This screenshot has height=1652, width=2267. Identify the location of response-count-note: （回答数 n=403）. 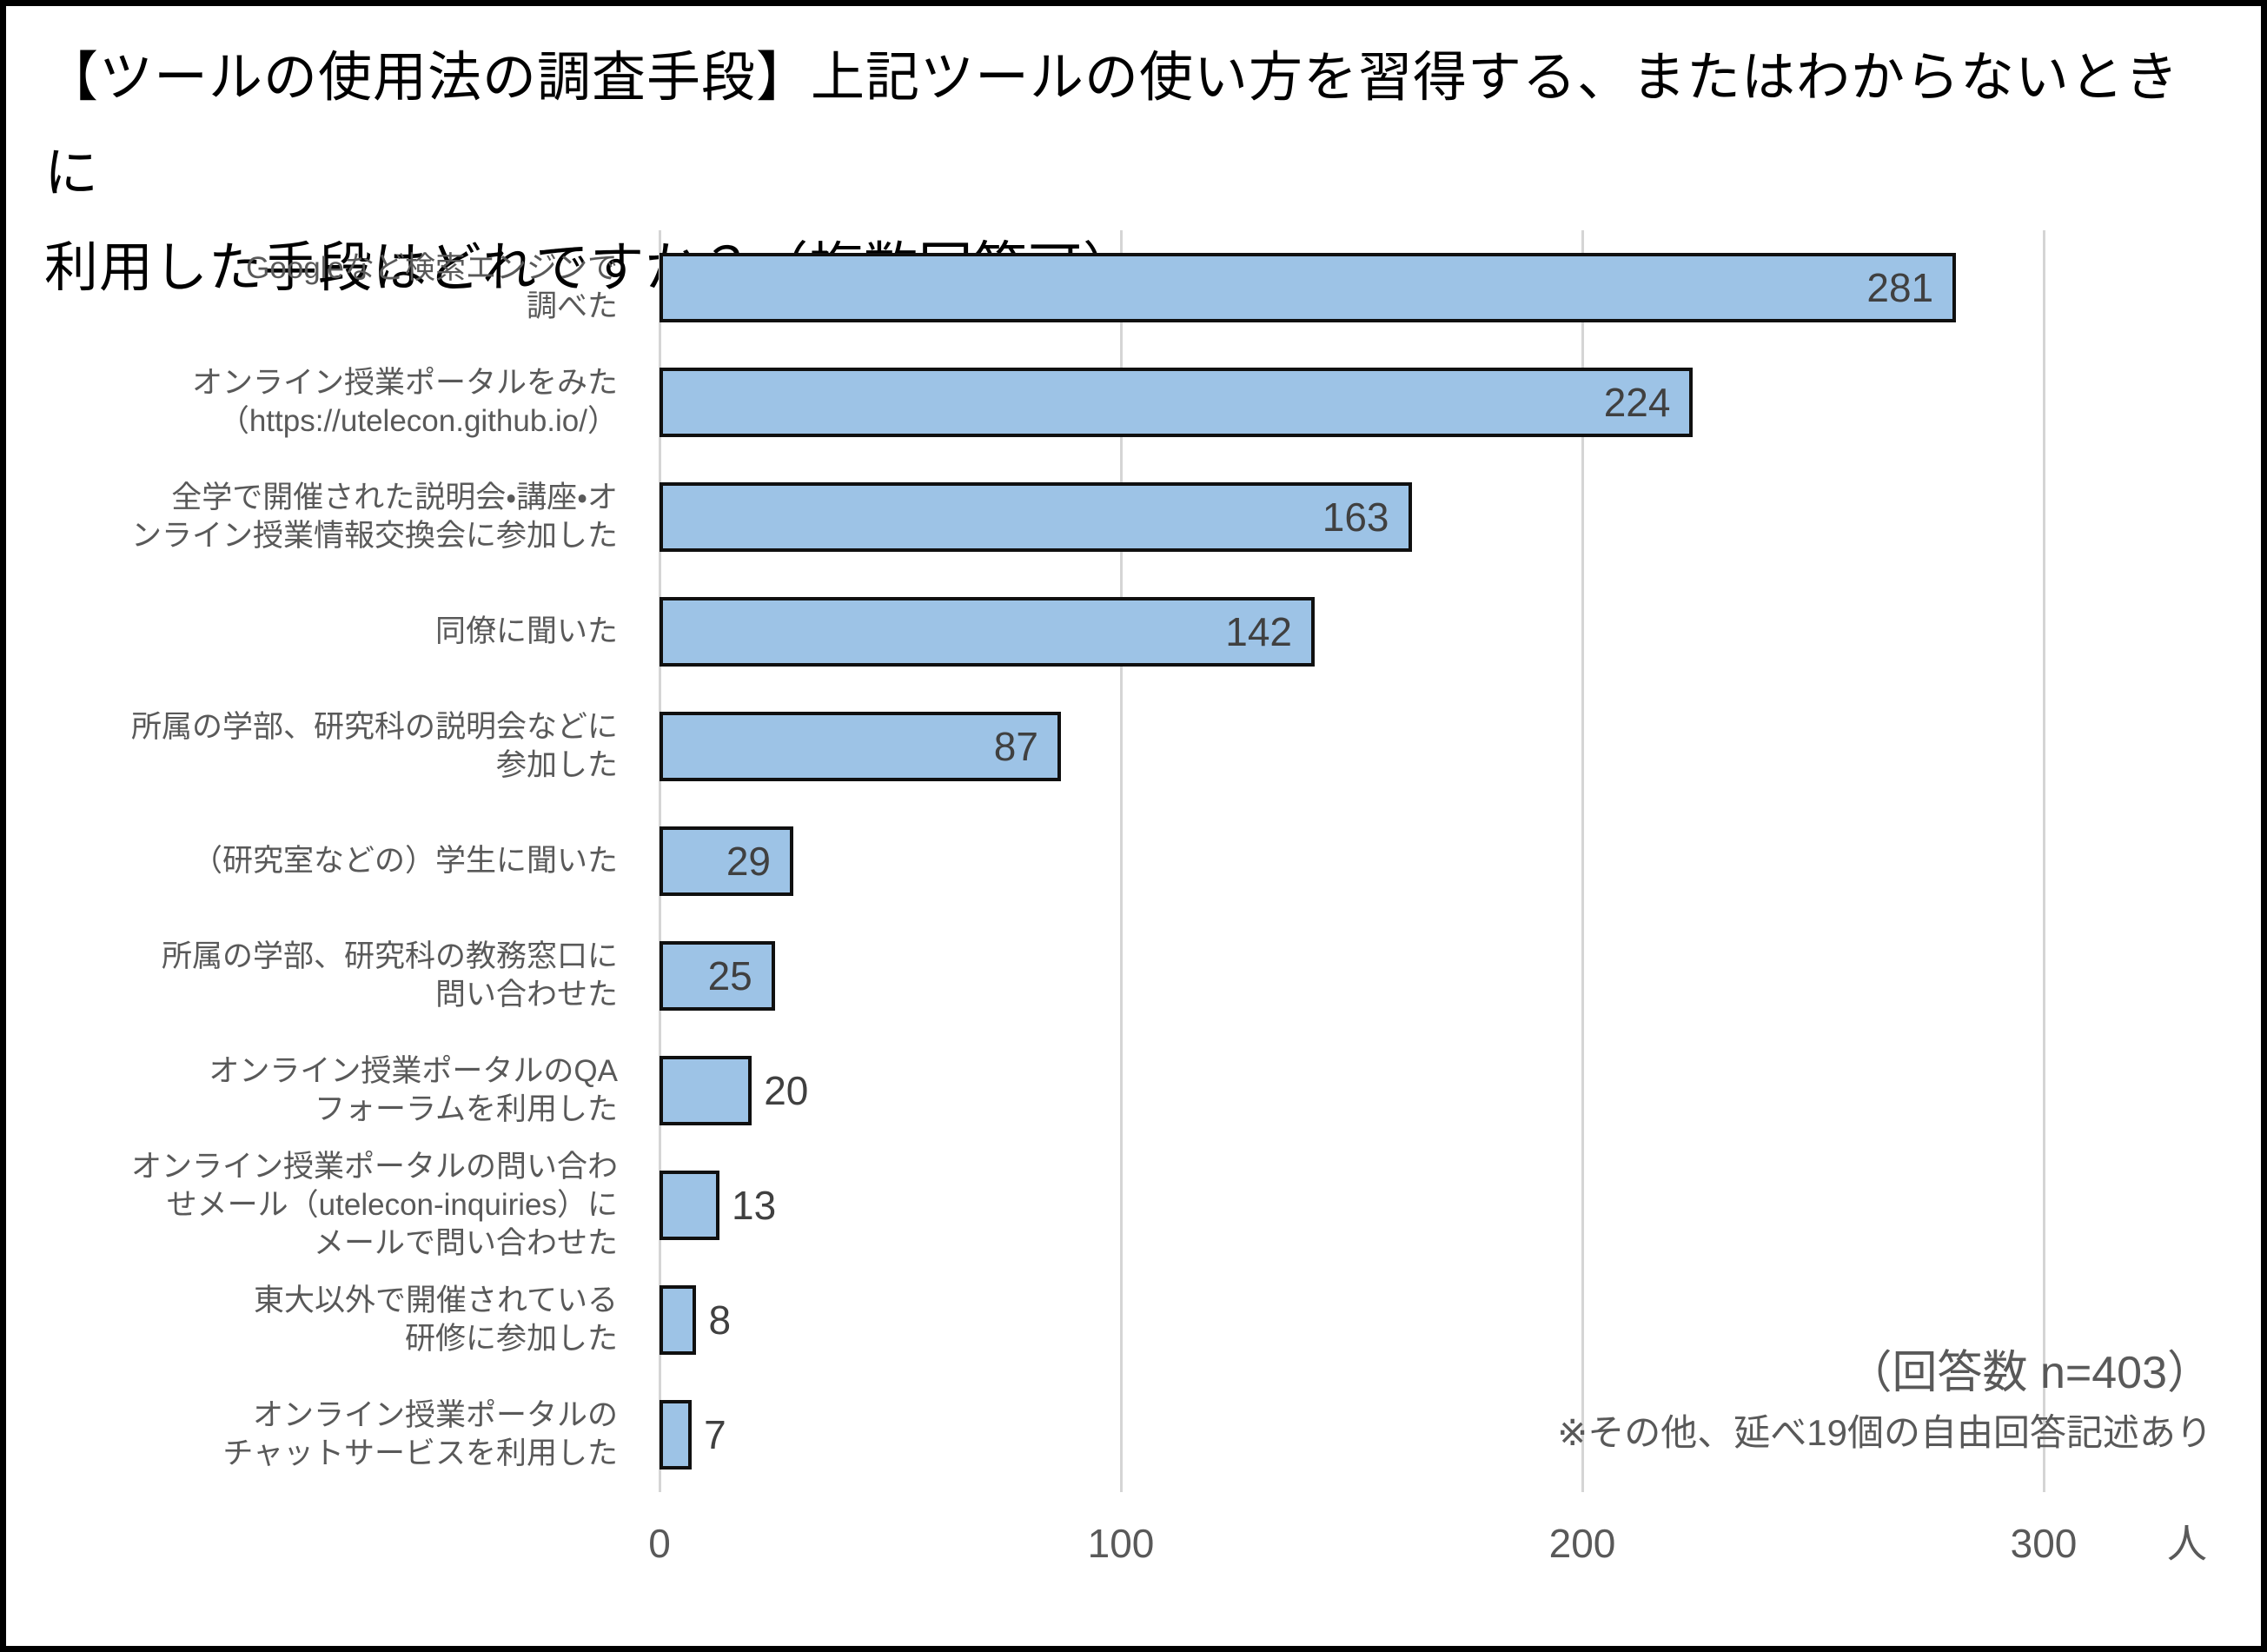
(2029, 1373).